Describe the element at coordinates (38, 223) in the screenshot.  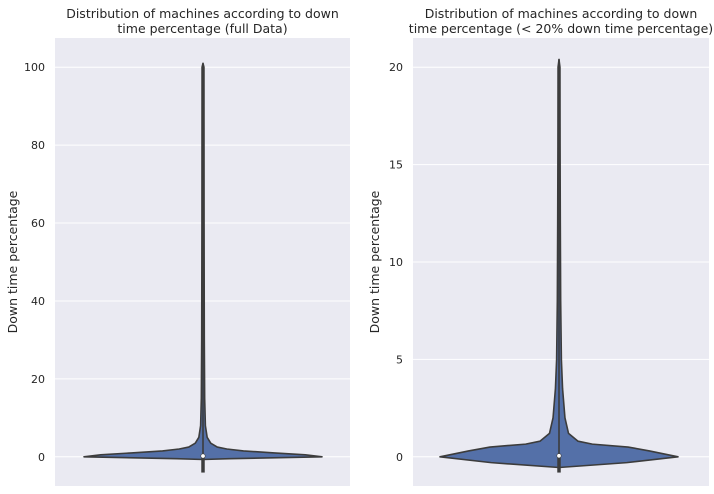
I see `y-tick-label: 60` at that location.